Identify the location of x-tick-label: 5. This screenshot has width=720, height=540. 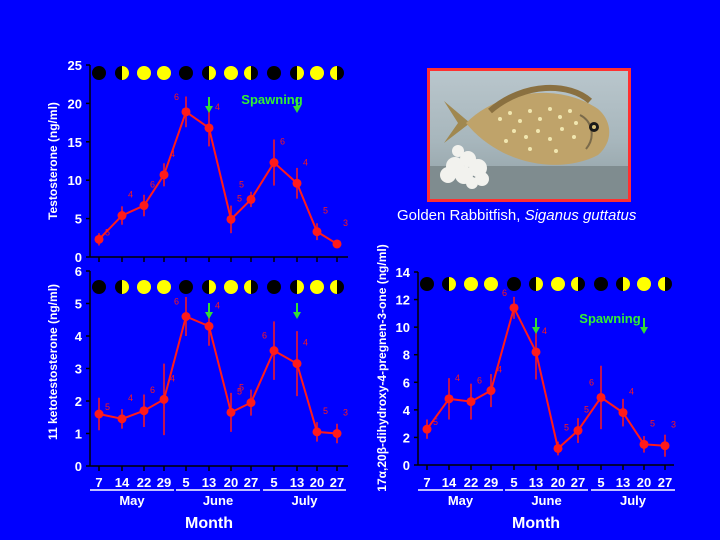
(600, 482).